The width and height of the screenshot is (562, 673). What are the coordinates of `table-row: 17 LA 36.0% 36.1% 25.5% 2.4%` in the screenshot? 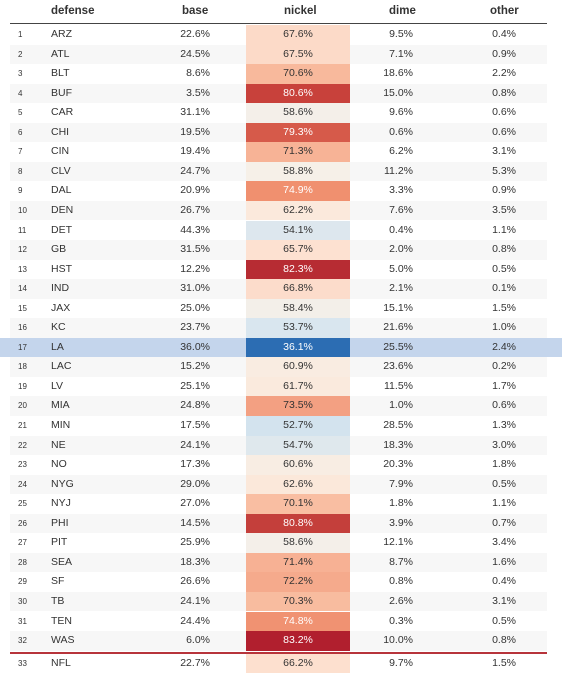 It's located at (281, 347).